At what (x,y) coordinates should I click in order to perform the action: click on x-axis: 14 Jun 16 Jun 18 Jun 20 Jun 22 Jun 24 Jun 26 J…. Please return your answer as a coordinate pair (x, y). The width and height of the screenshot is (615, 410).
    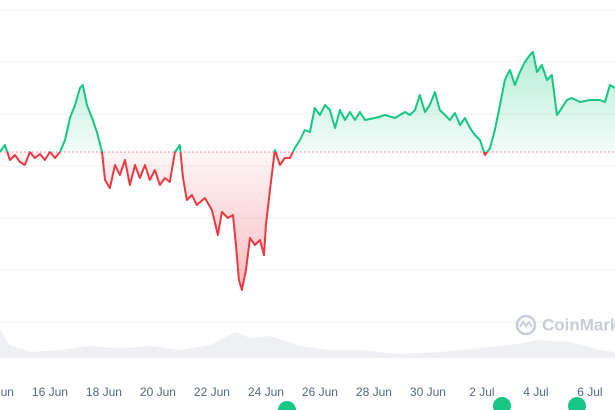
    Looking at the image, I should click on (301, 392).